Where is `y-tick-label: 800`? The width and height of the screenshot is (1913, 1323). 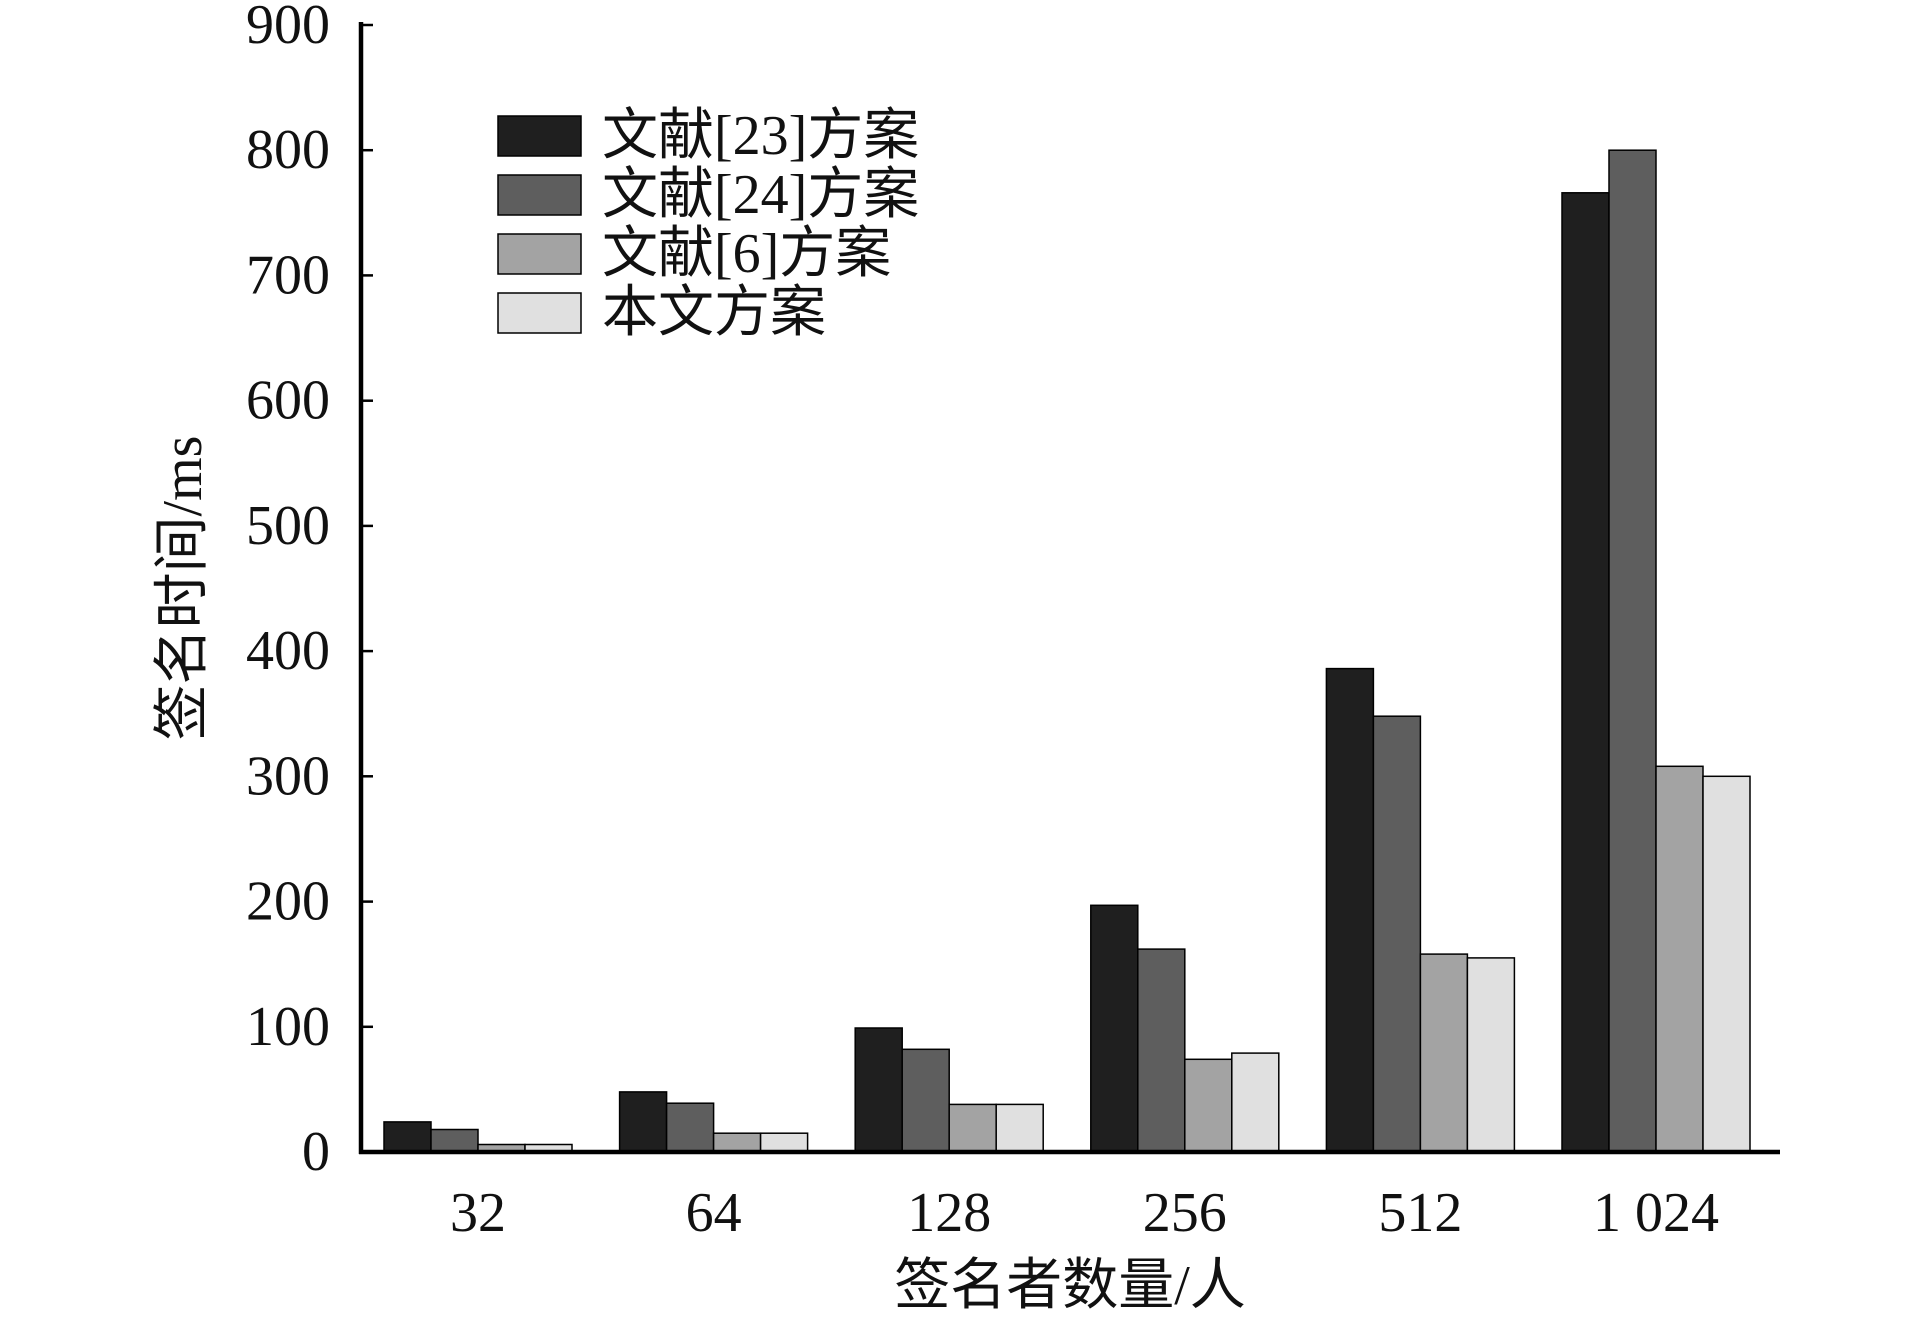
y-tick-label: 800 is located at coordinates (288, 150).